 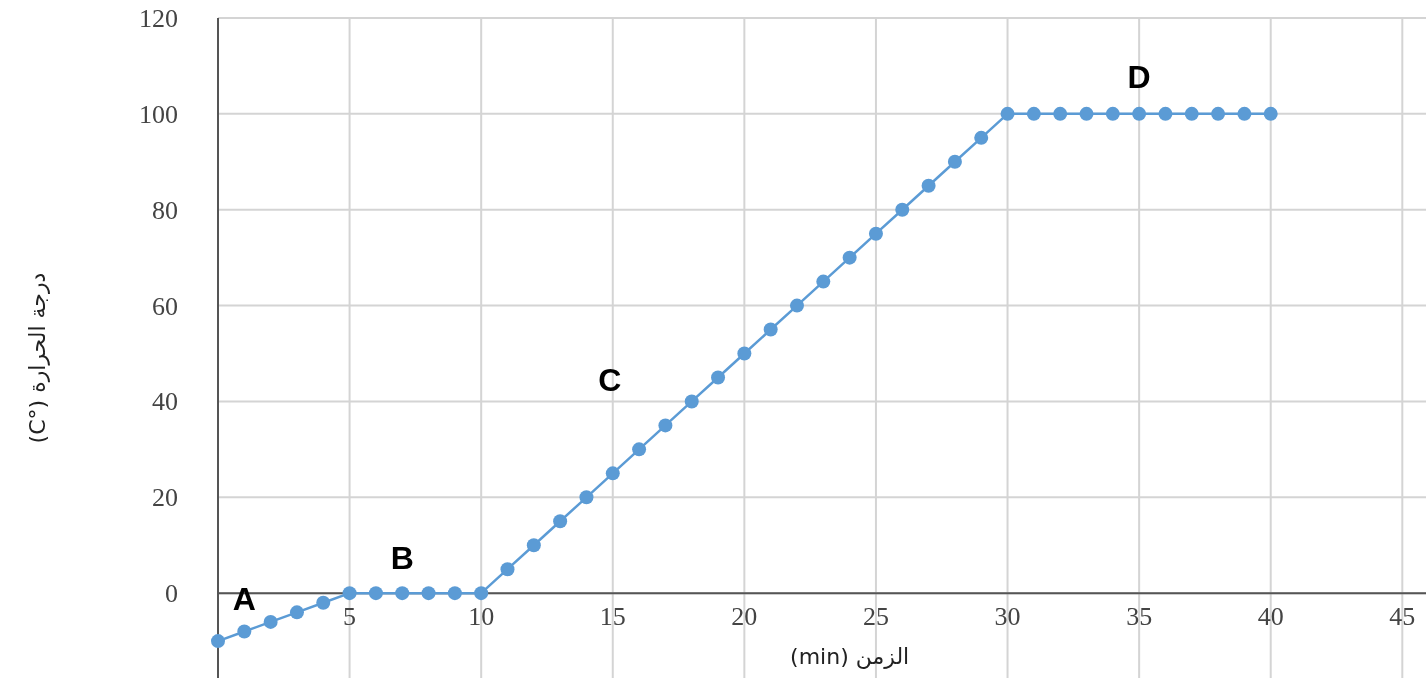 I want to click on y-tick-label: 100, so click(x=158, y=114).